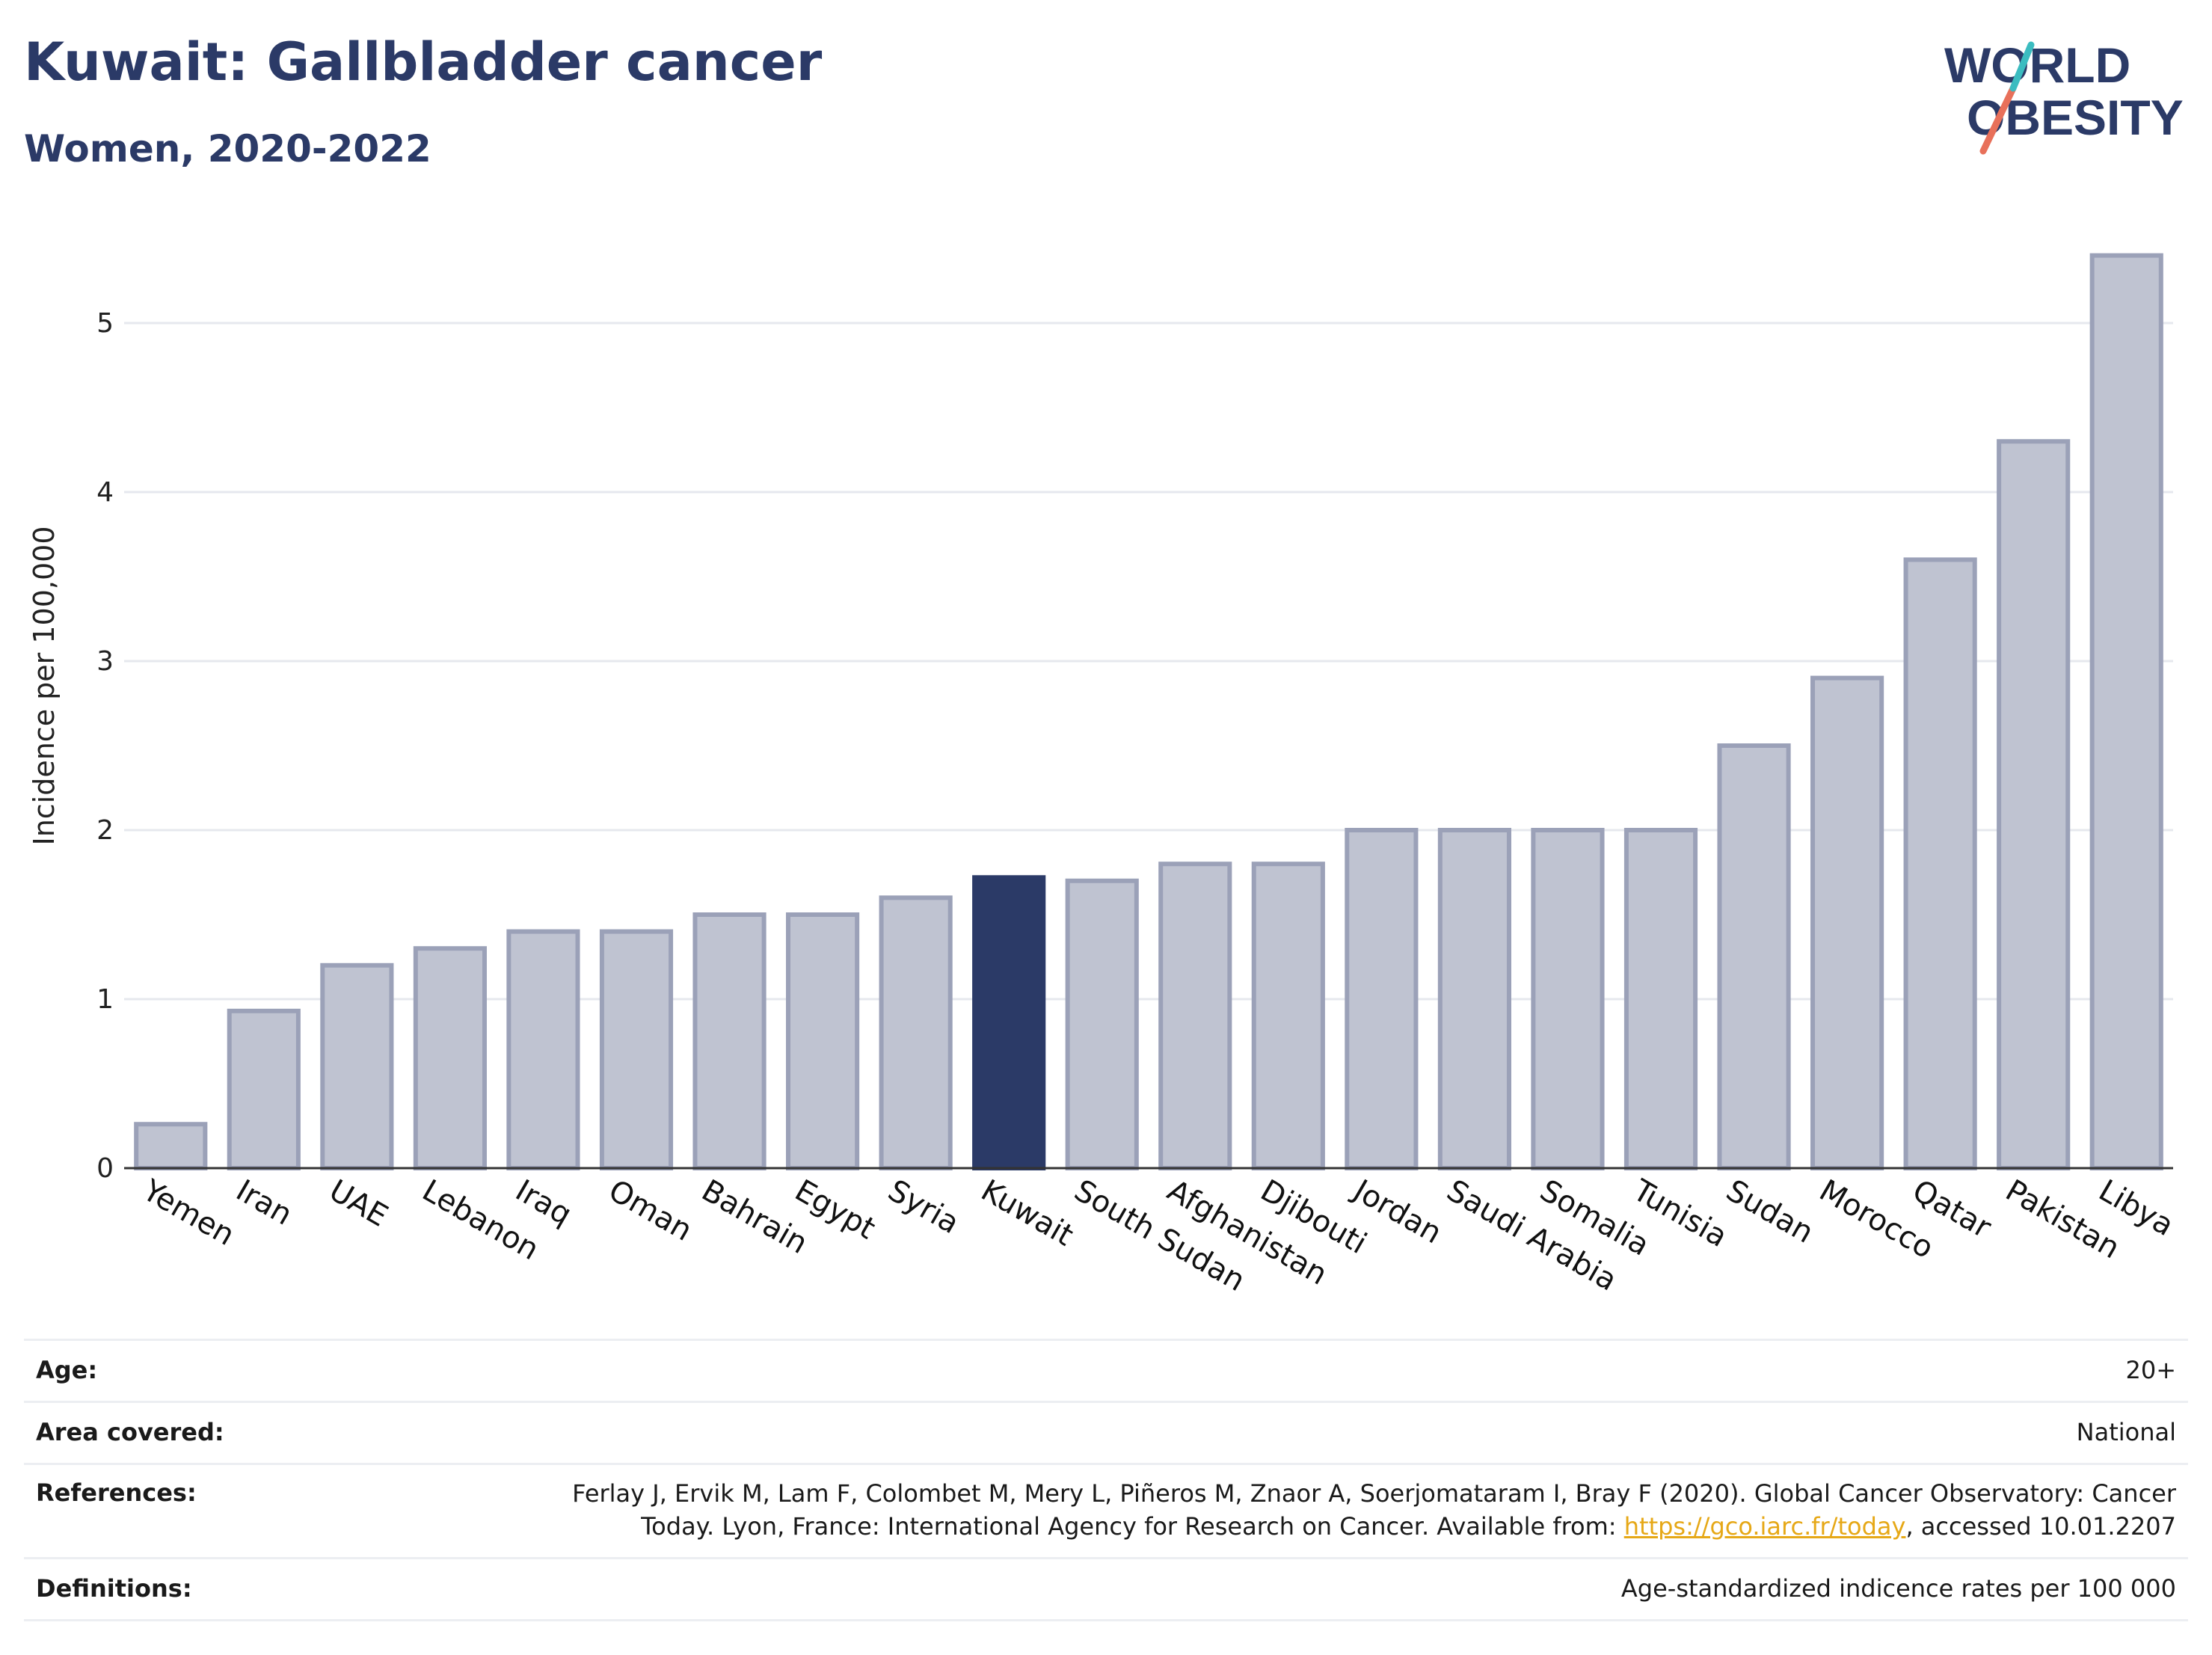 Image resolution: width=2212 pixels, height=1655 pixels. Describe the element at coordinates (1754, 956) in the screenshot. I see `bar-sudan` at that location.